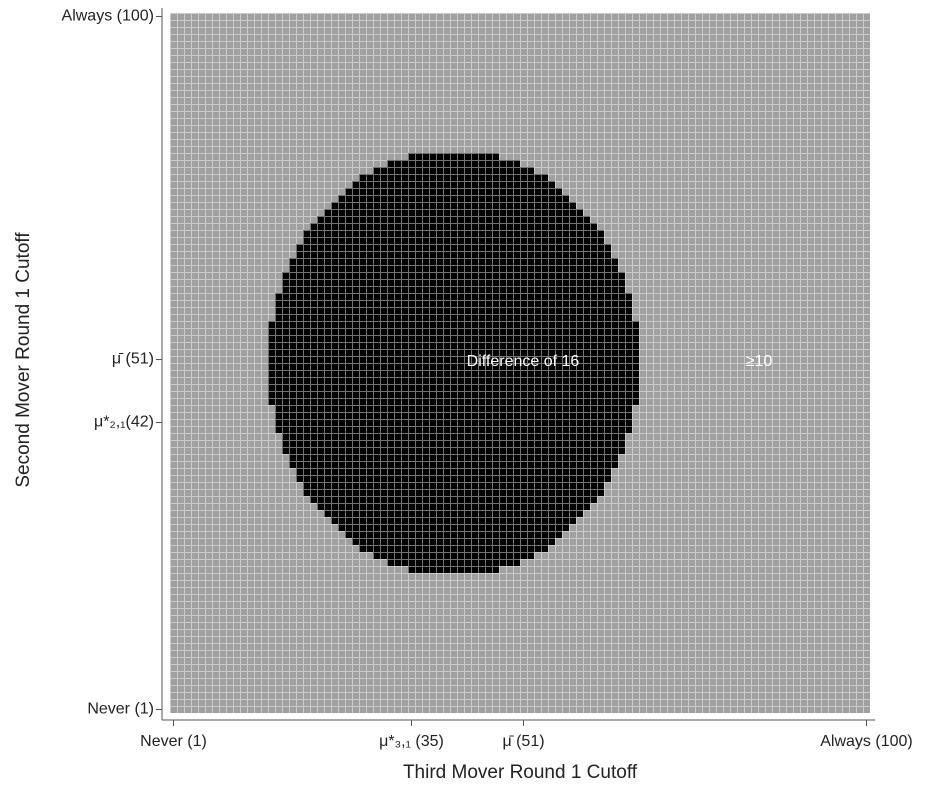 This screenshot has height=790, width=925. Describe the element at coordinates (523, 361) in the screenshot. I see `annotation: Difference of 16` at that location.